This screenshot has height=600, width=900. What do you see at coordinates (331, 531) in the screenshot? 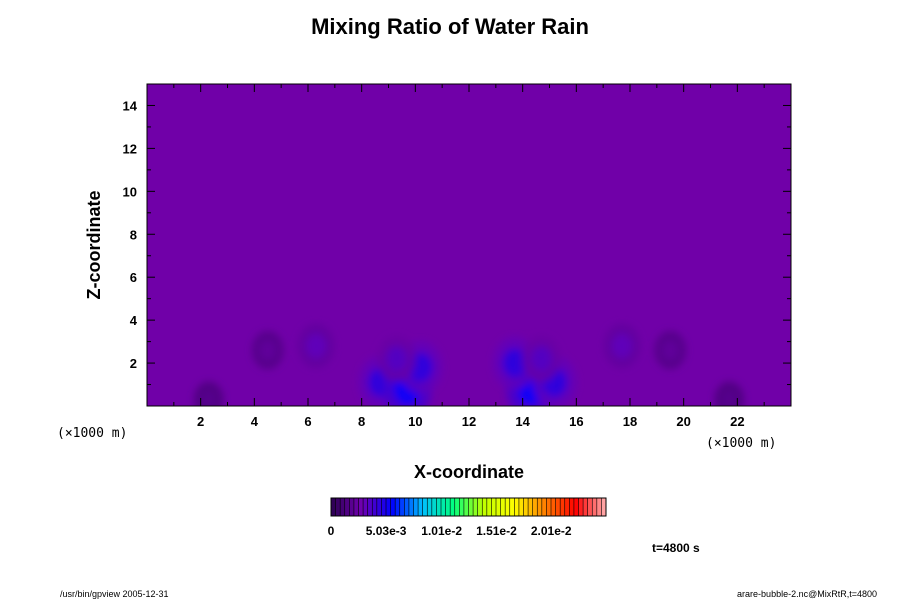
I see `colorbar-tick-label: 0` at bounding box center [331, 531].